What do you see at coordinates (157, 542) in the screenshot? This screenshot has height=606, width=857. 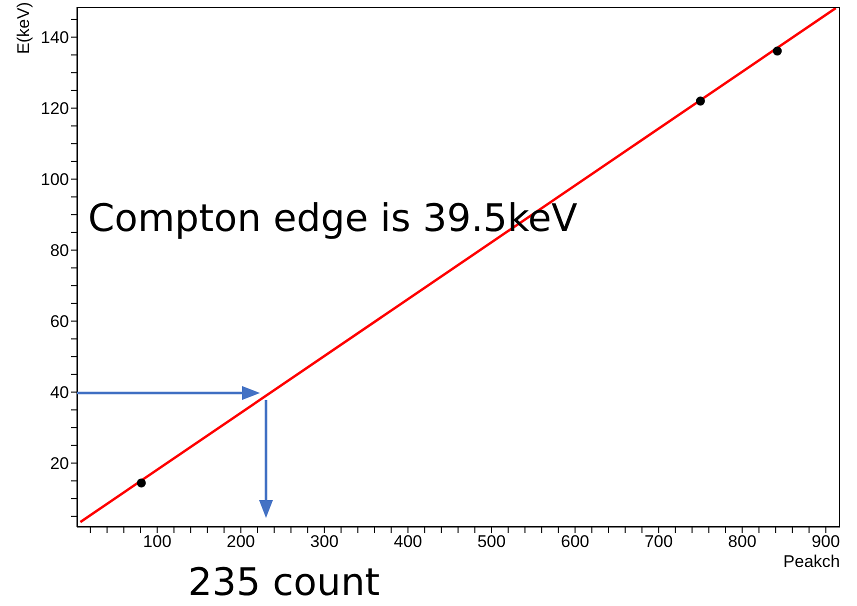 I see `x-tick-label: 100` at bounding box center [157, 542].